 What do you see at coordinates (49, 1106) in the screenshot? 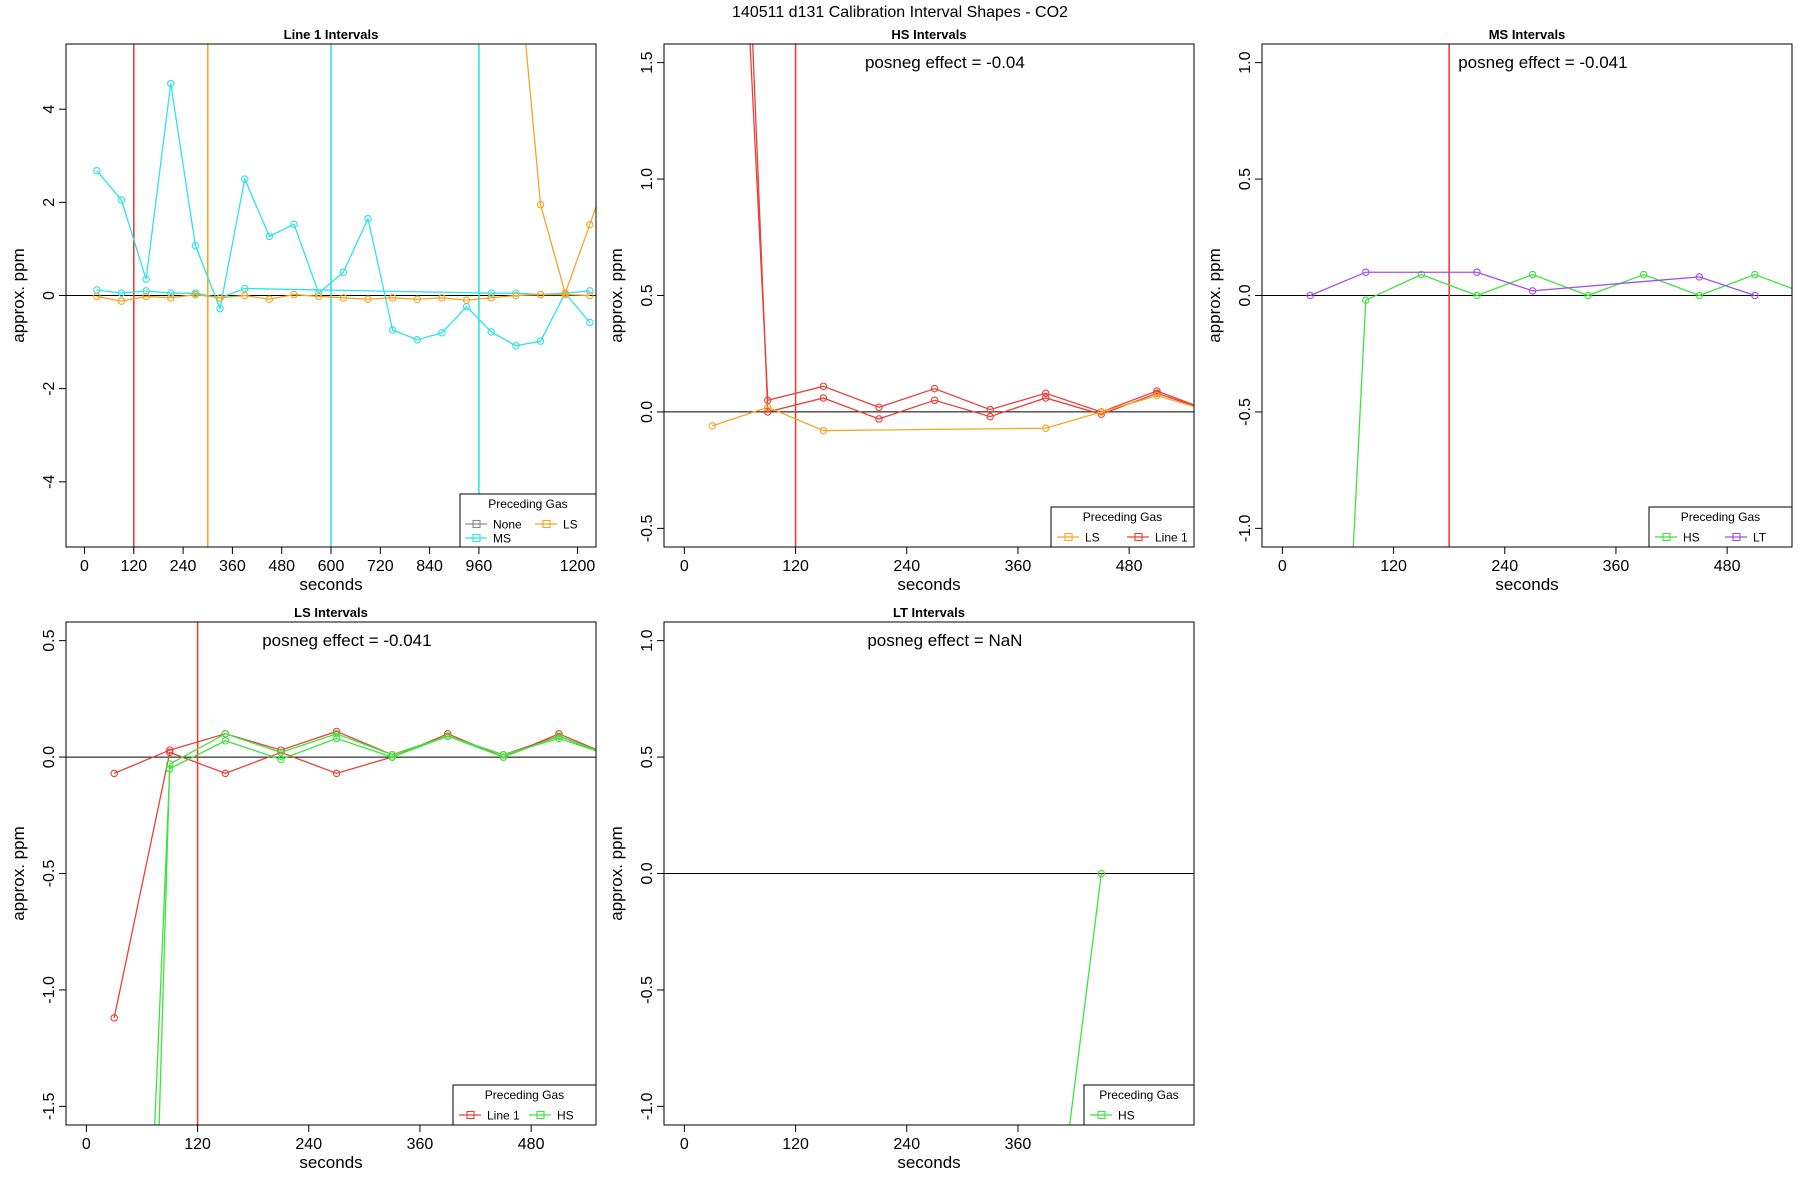
I see `y-tick-label: -1.5` at bounding box center [49, 1106].